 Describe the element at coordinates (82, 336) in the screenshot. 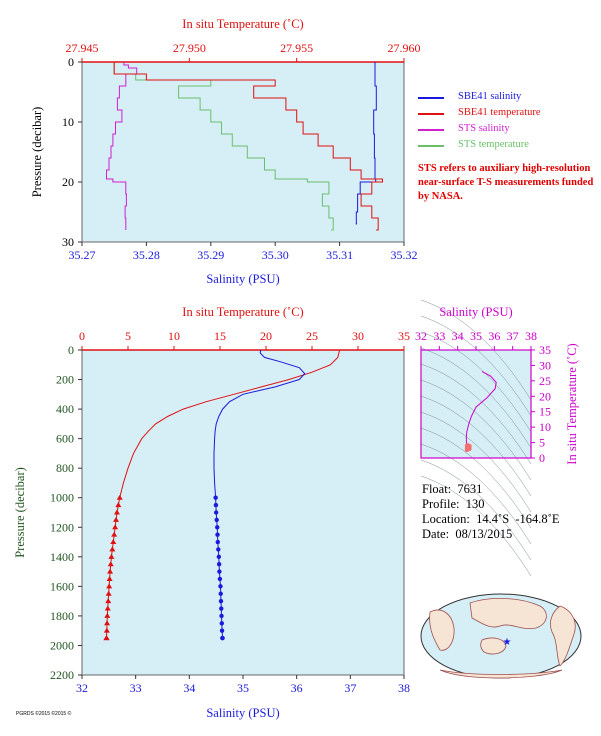

I see `top-tick-label: 0` at that location.